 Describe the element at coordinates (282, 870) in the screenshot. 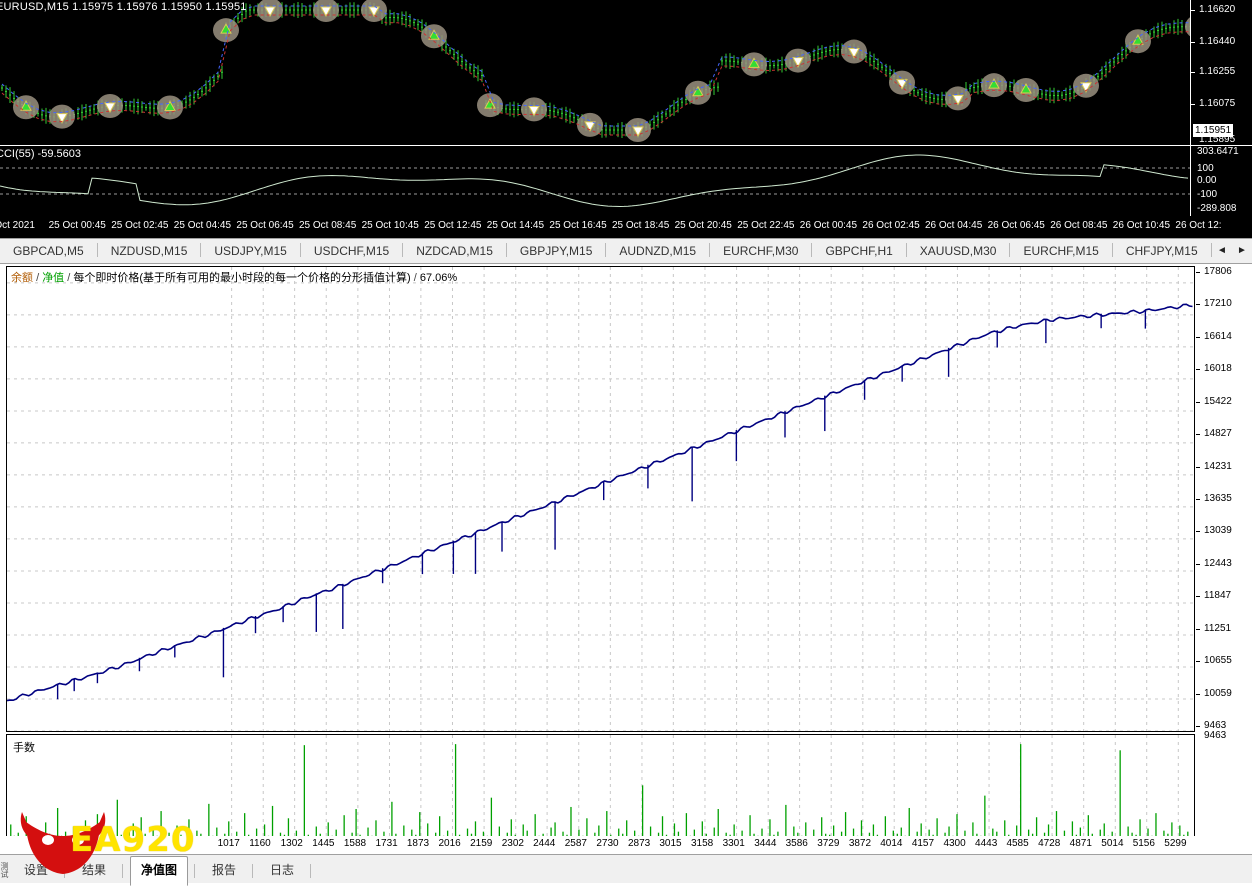

I see `bottom-tab-4: 日志` at that location.